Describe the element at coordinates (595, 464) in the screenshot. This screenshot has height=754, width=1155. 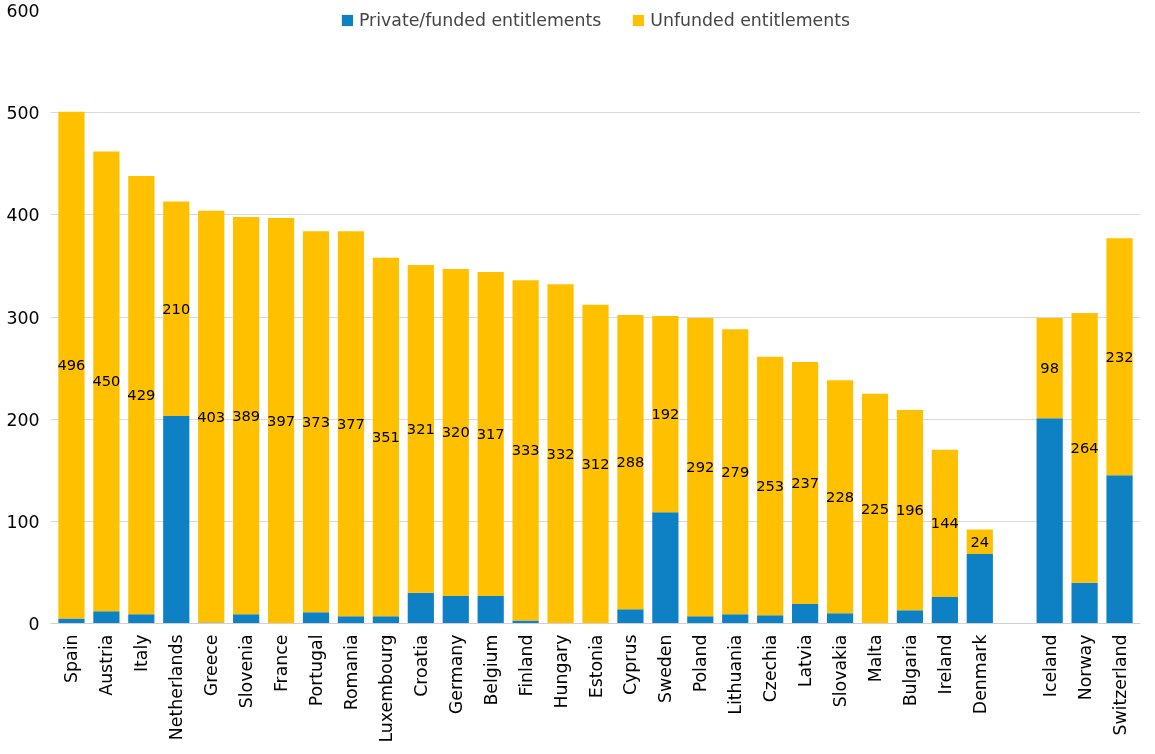
I see `data-label: 312` at that location.